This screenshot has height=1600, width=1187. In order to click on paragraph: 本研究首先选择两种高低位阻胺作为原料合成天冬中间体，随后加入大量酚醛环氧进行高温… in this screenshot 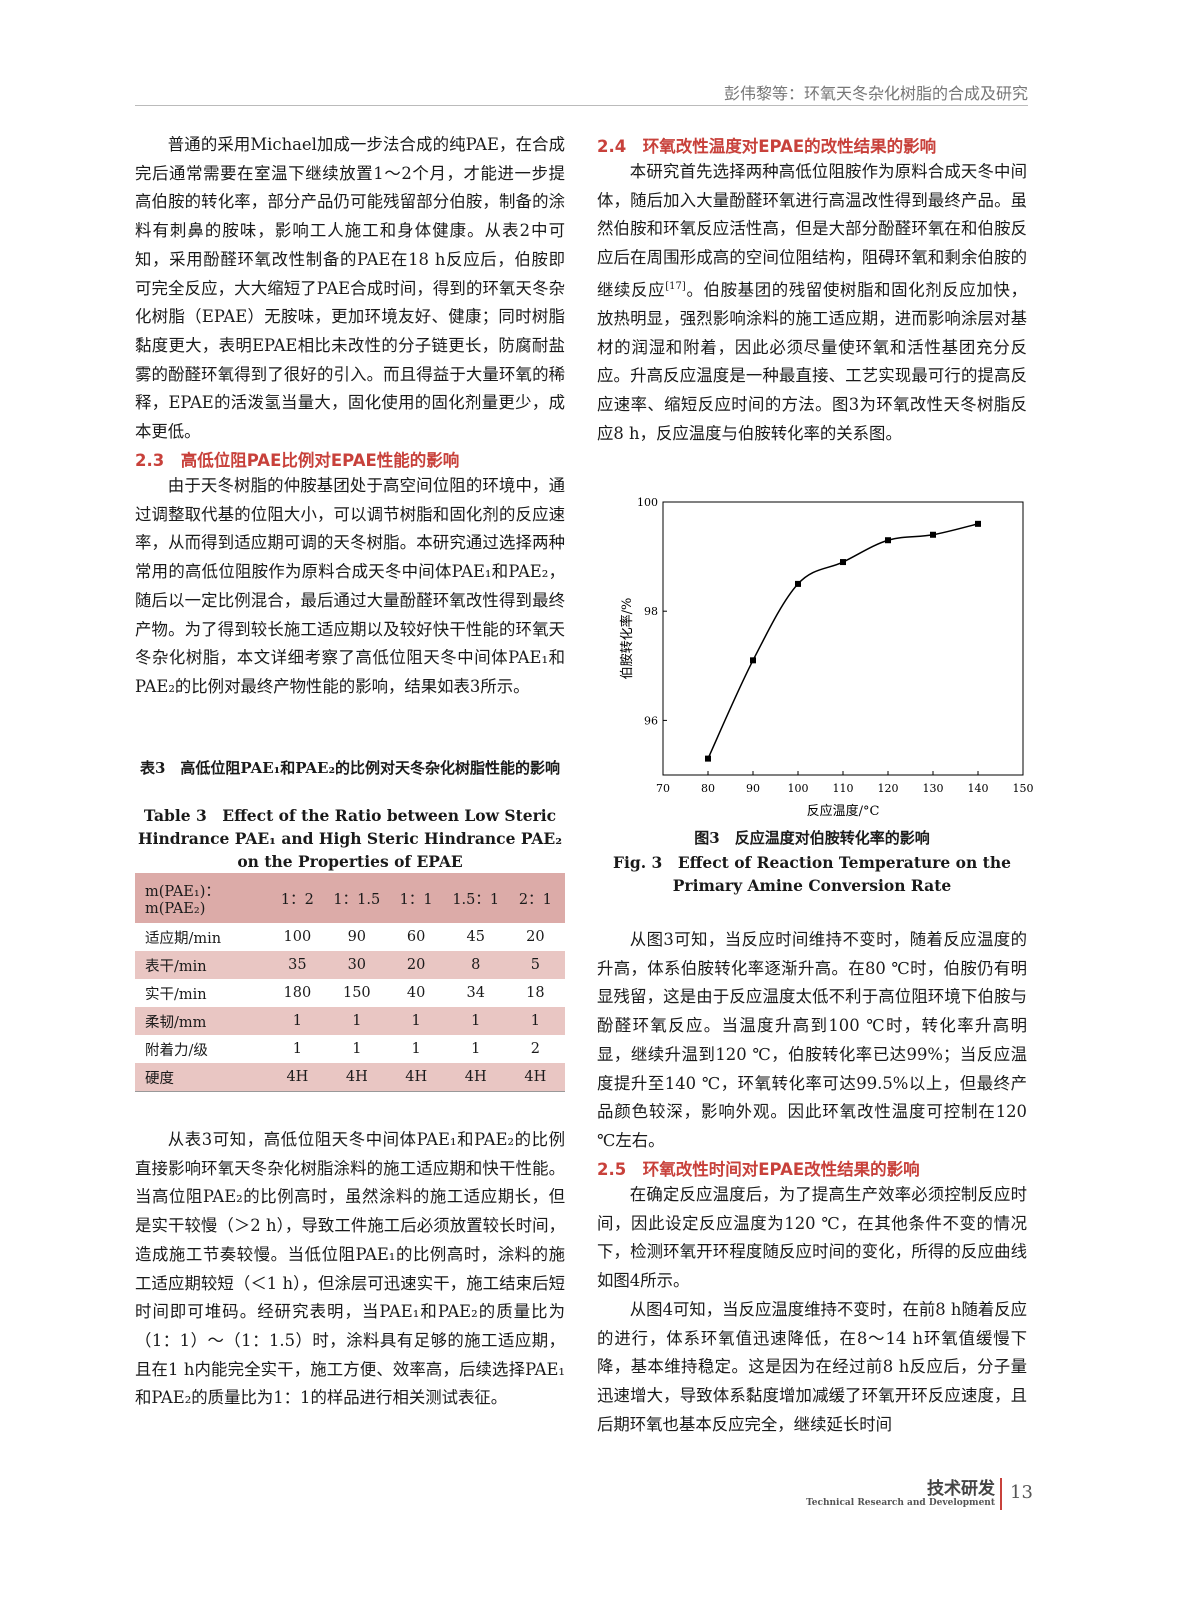, I will do `click(812, 303)`.